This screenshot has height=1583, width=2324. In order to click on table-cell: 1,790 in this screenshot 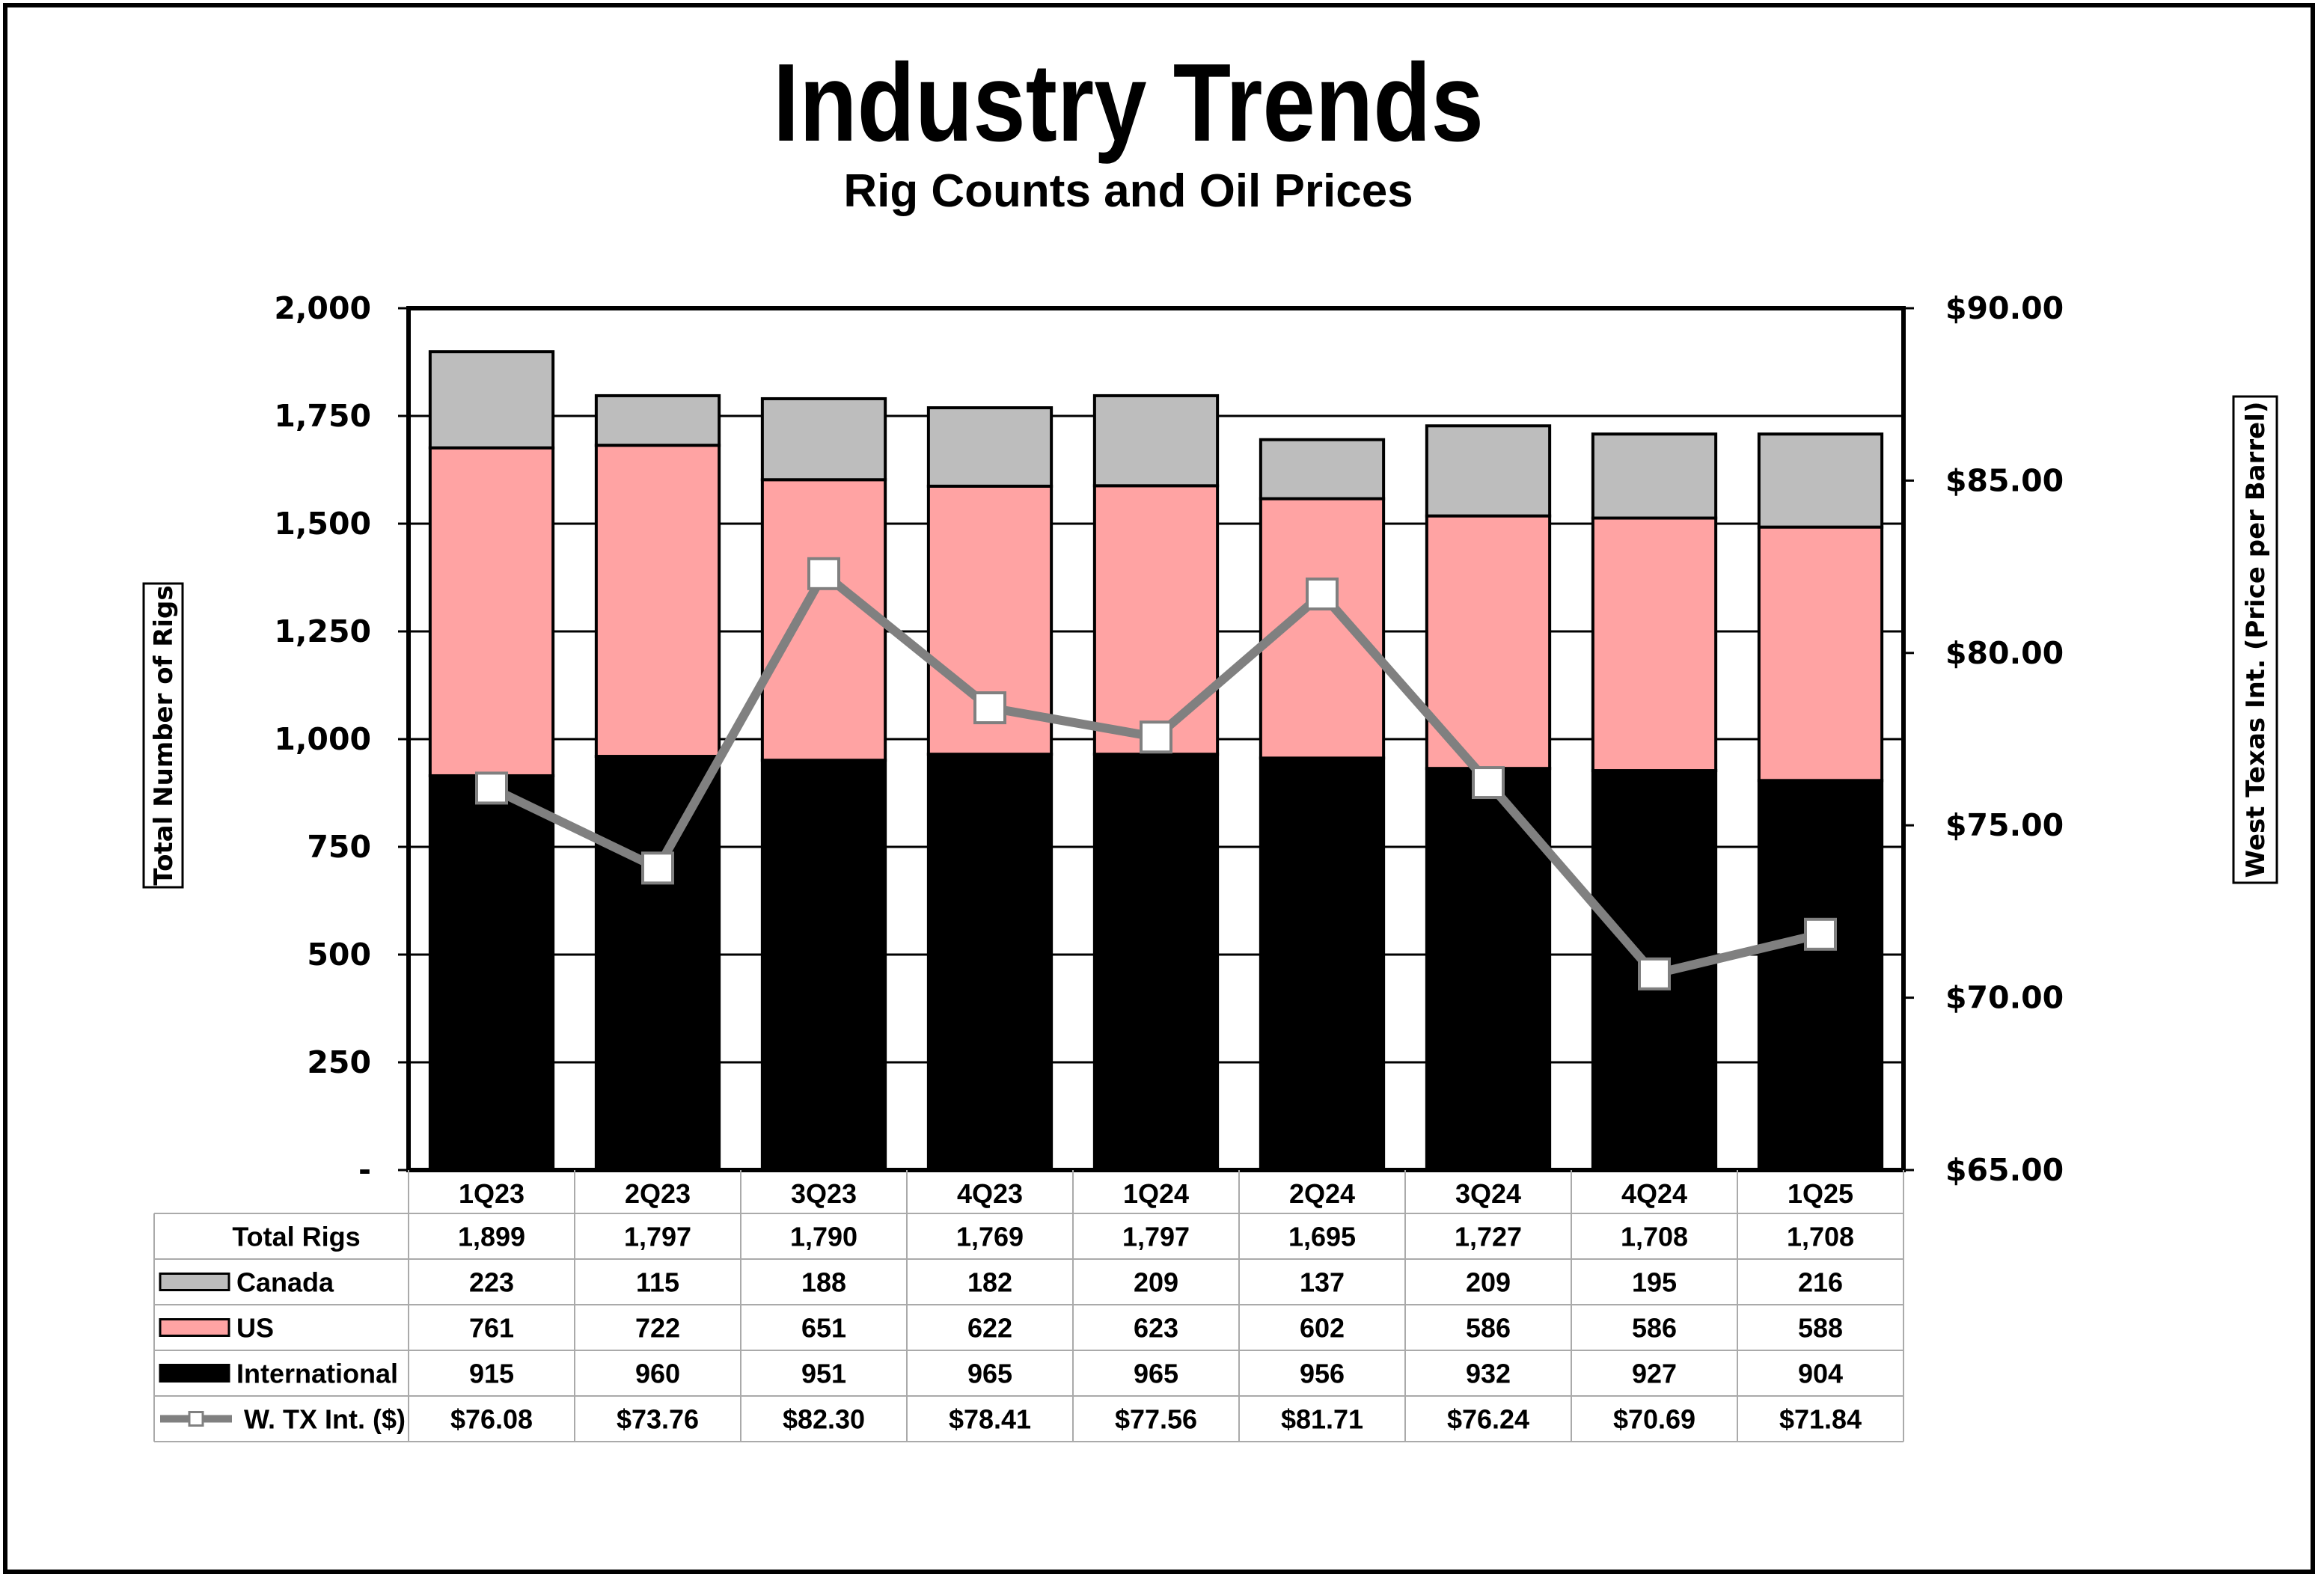, I will do `click(823, 1237)`.